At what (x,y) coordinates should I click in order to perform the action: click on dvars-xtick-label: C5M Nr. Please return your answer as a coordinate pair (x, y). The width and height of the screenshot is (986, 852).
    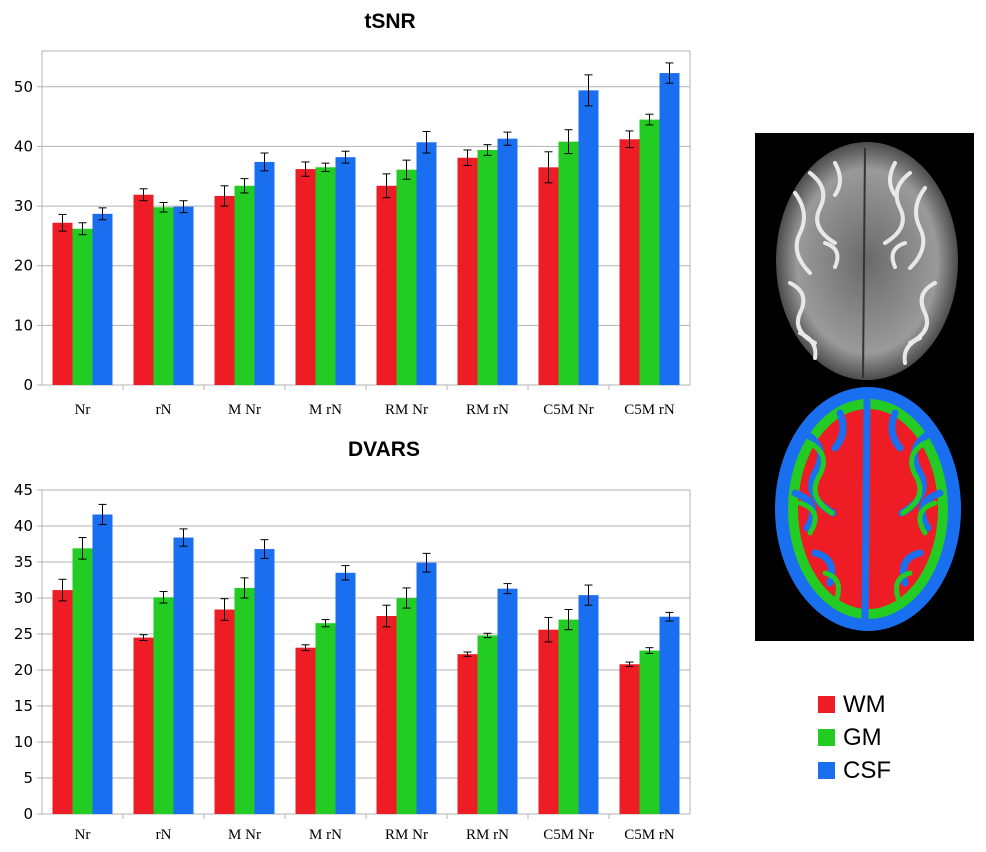
    Looking at the image, I should click on (568, 835).